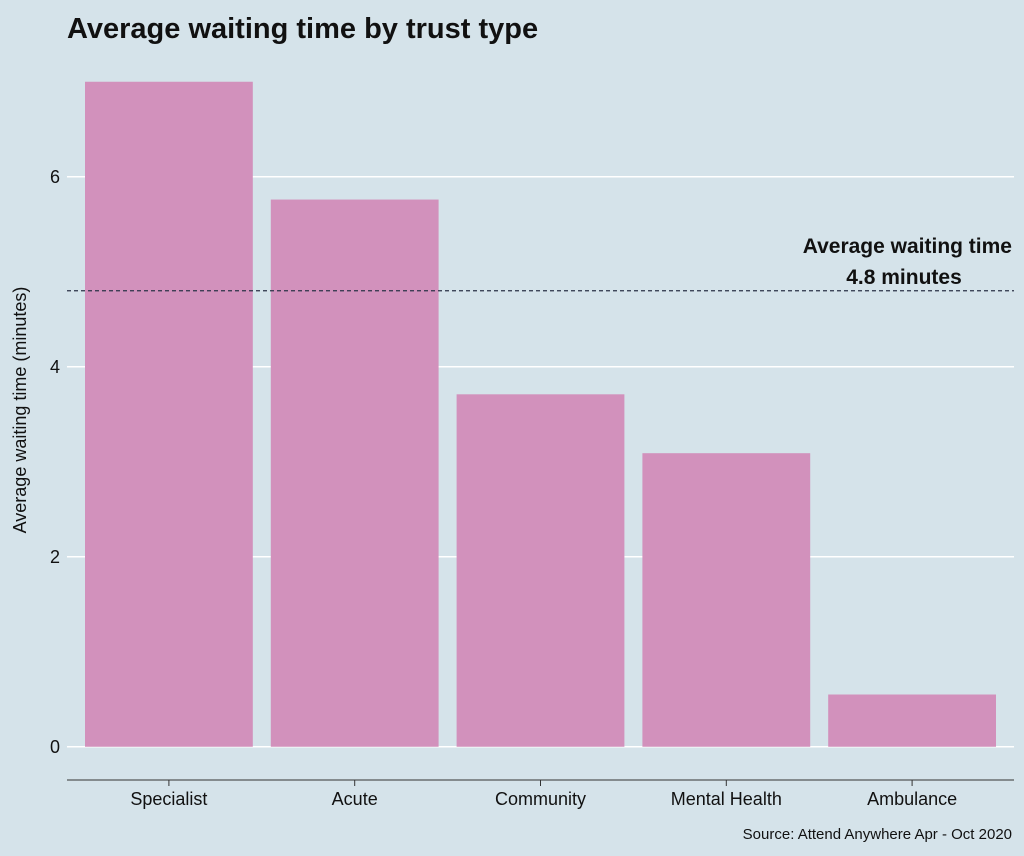 Image resolution: width=1024 pixels, height=856 pixels. Describe the element at coordinates (55, 747) in the screenshot. I see `y-tick-label-0: 0` at that location.